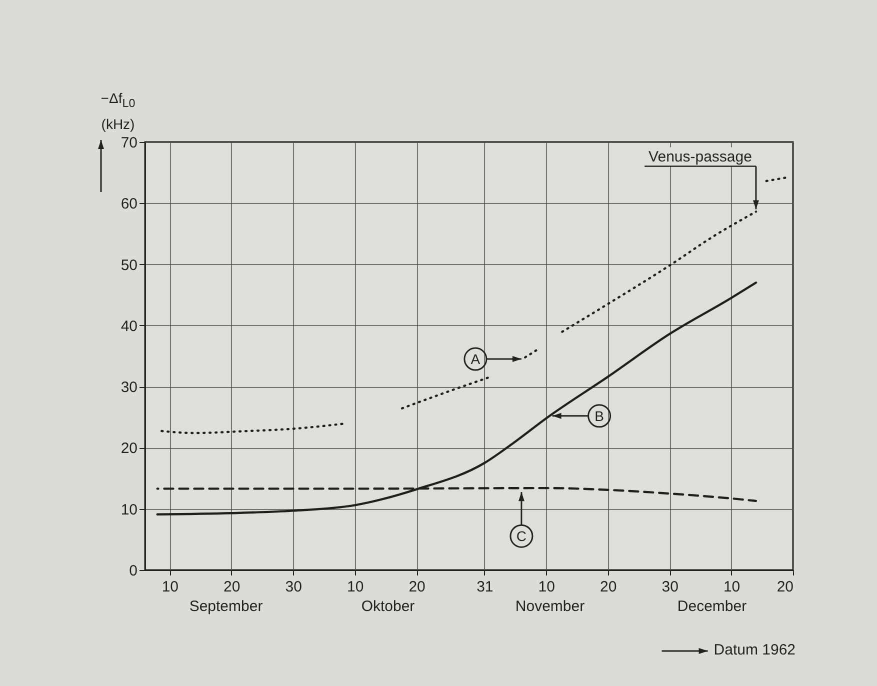 This screenshot has width=877, height=686. I want to click on text: December, so click(712, 606).